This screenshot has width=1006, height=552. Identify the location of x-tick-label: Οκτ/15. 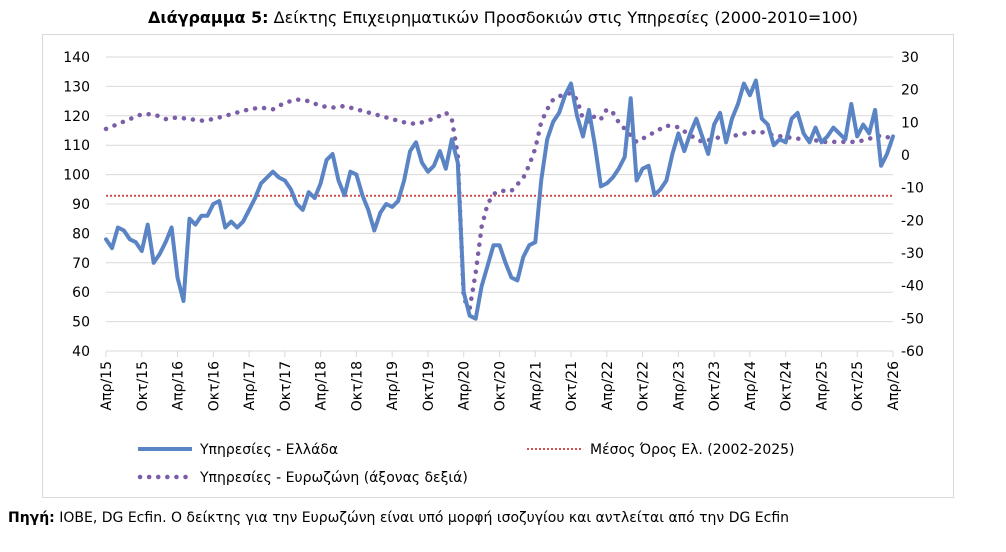
(143, 386).